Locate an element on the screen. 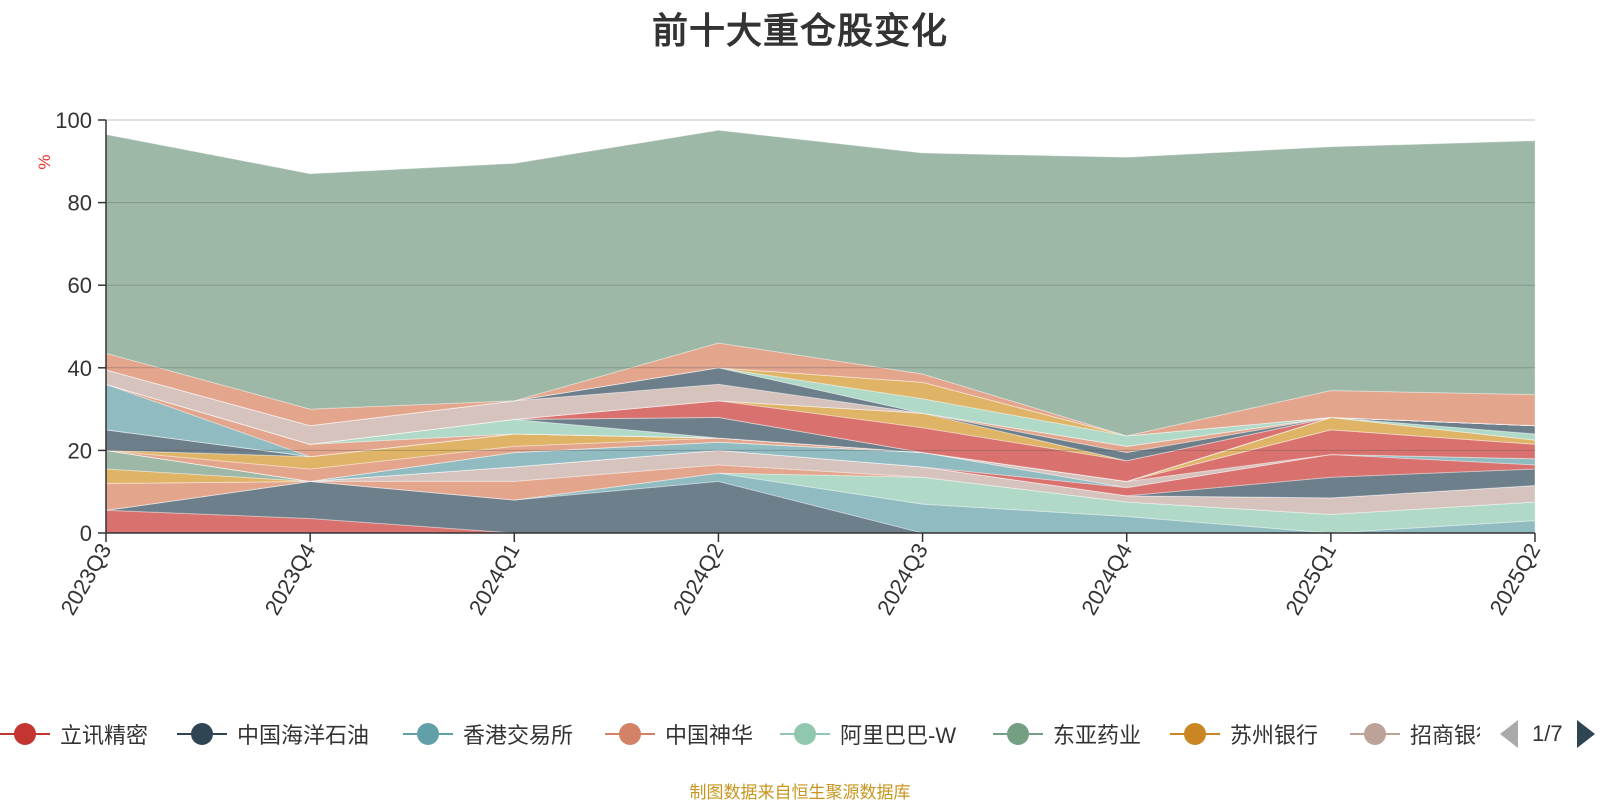 The image size is (1600, 803). y-tick-label: 0 is located at coordinates (86, 533).